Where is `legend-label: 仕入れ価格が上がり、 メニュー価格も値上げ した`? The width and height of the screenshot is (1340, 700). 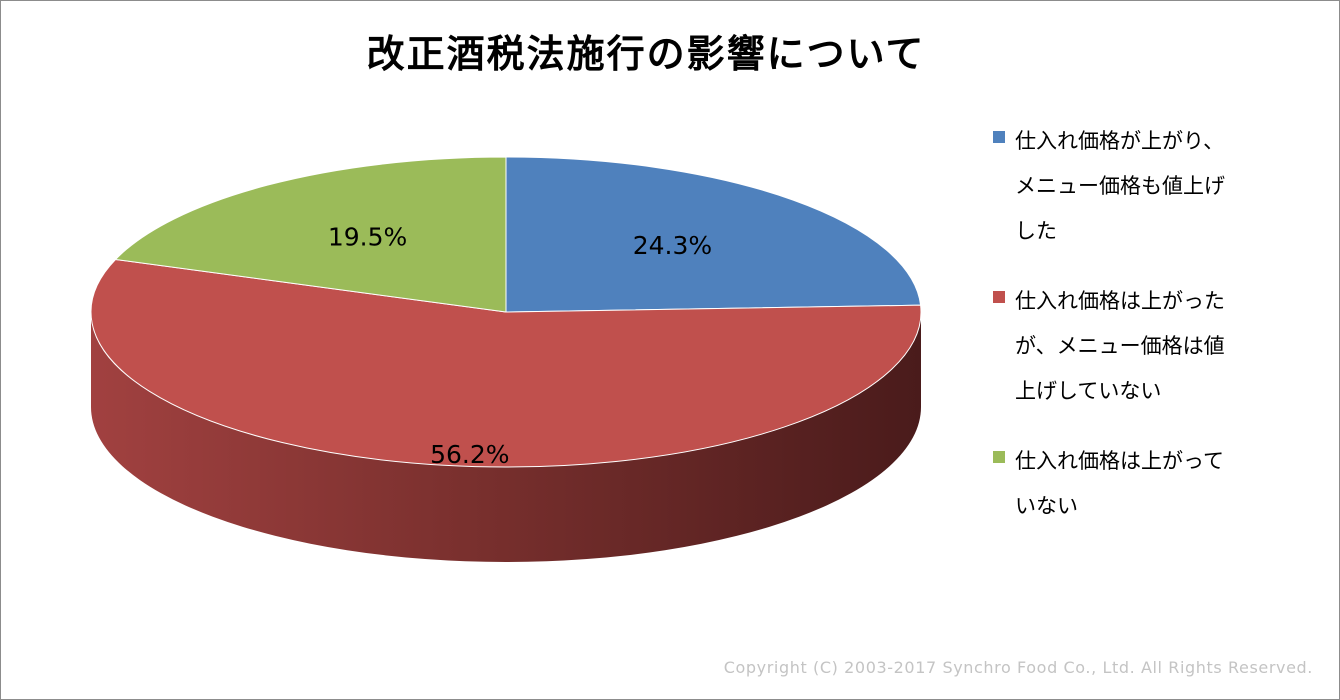
legend-label: 仕入れ価格が上がり、 メニュー価格も値上げ した is located at coordinates (1120, 186).